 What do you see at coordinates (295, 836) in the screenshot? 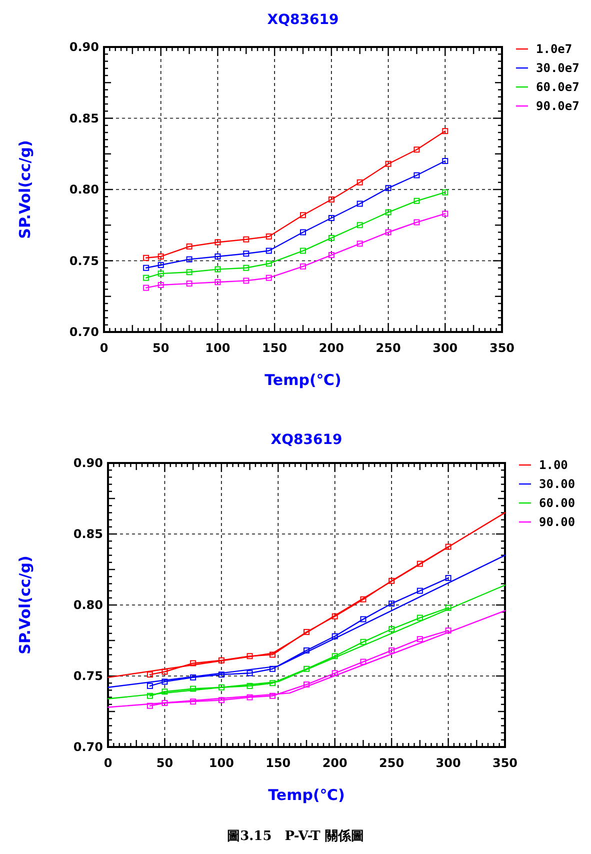
I see `caption: 圖3.15 P-V-T 關係圖` at bounding box center [295, 836].